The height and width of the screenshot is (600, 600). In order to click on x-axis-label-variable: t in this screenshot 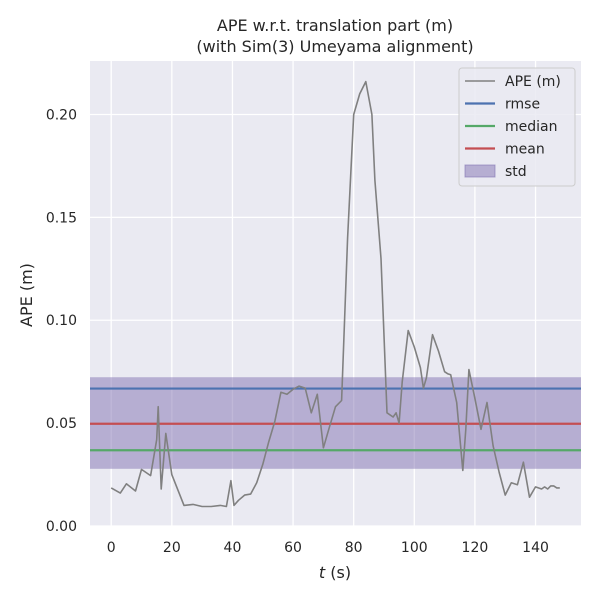, I will do `click(322, 572)`.